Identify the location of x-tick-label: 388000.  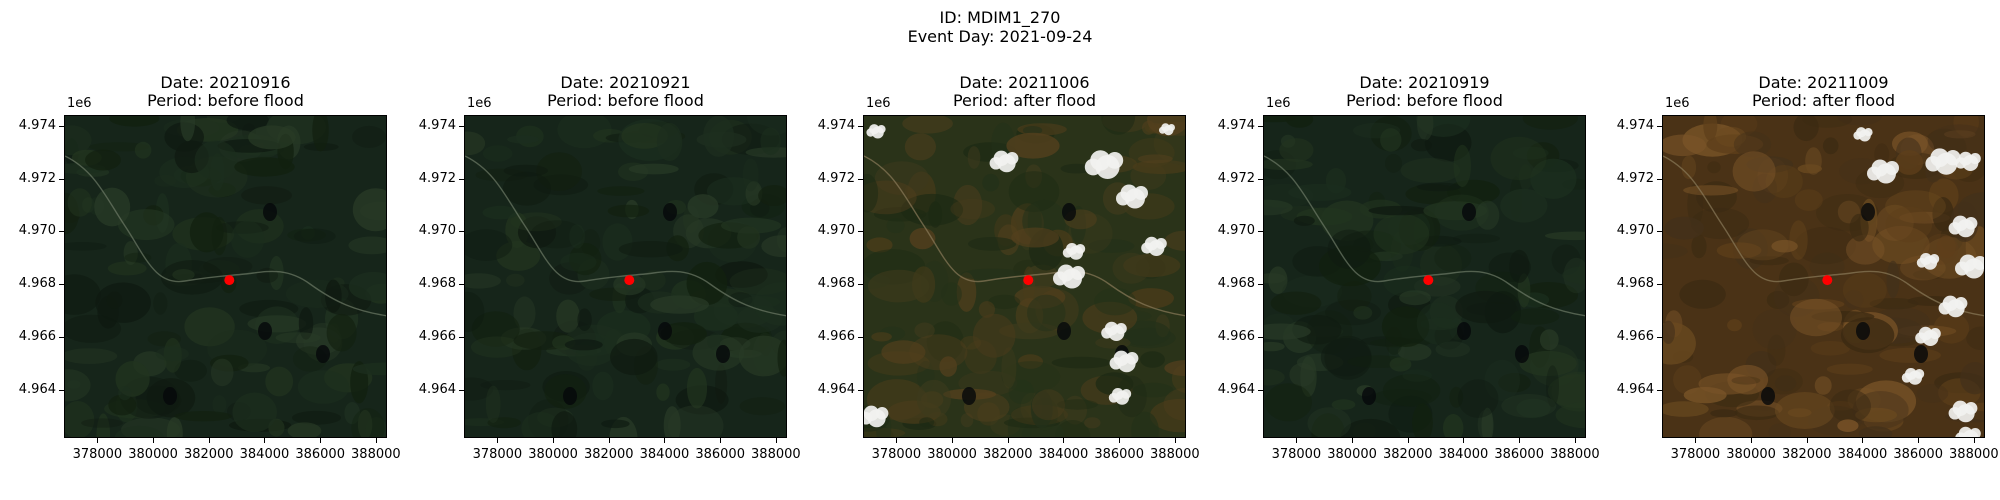
(376, 454).